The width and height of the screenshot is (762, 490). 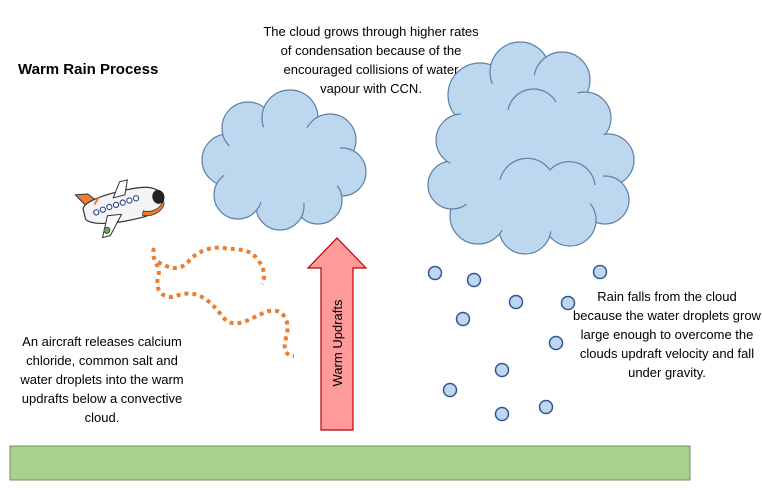 What do you see at coordinates (223, 301) in the screenshot?
I see `seeding-spray` at bounding box center [223, 301].